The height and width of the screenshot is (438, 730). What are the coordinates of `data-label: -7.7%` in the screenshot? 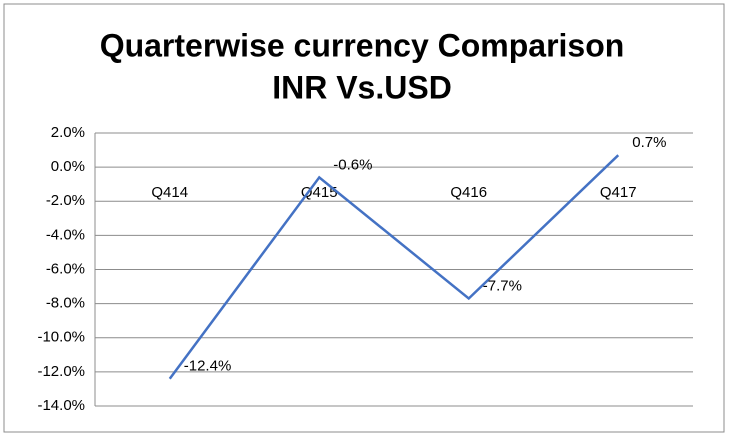 It's located at (502, 285).